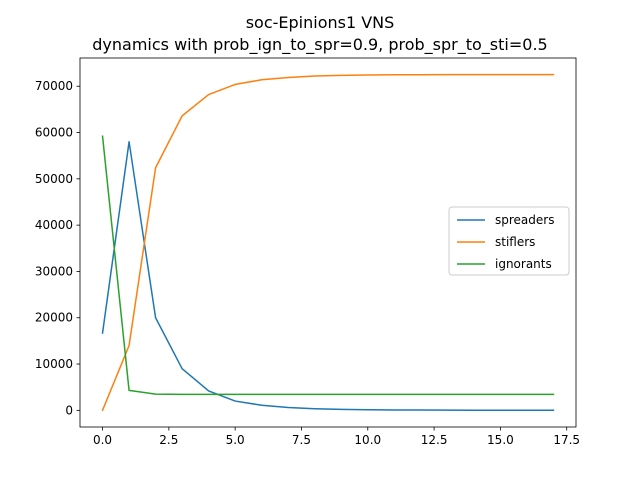 Image resolution: width=640 pixels, height=480 pixels. I want to click on x-tick-label: 0.0, so click(102, 440).